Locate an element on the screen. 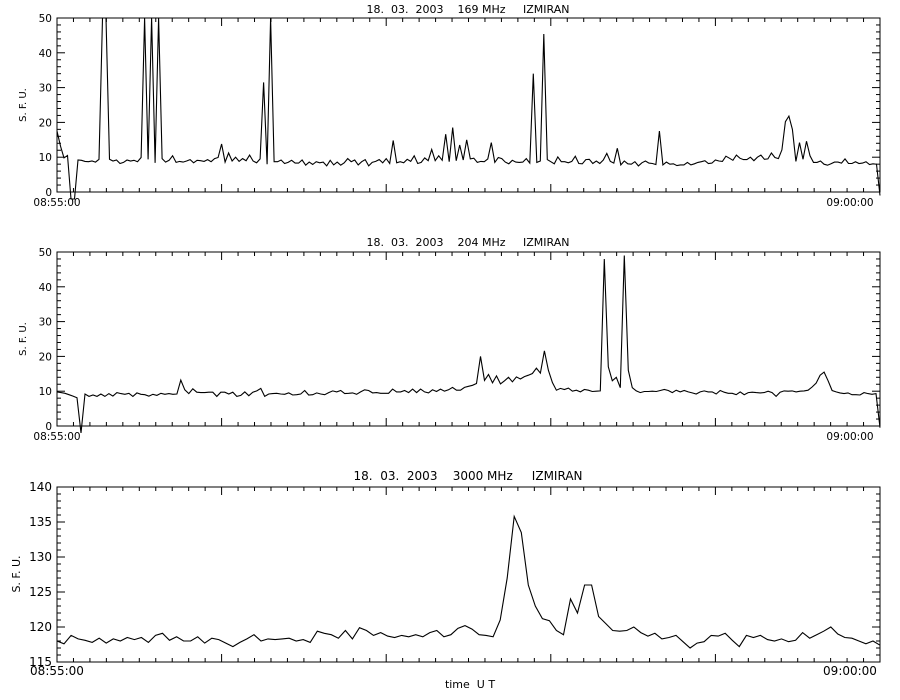 The width and height of the screenshot is (900, 700). x-tick-label-end-169mhz: 09:00:00 is located at coordinates (849, 203).